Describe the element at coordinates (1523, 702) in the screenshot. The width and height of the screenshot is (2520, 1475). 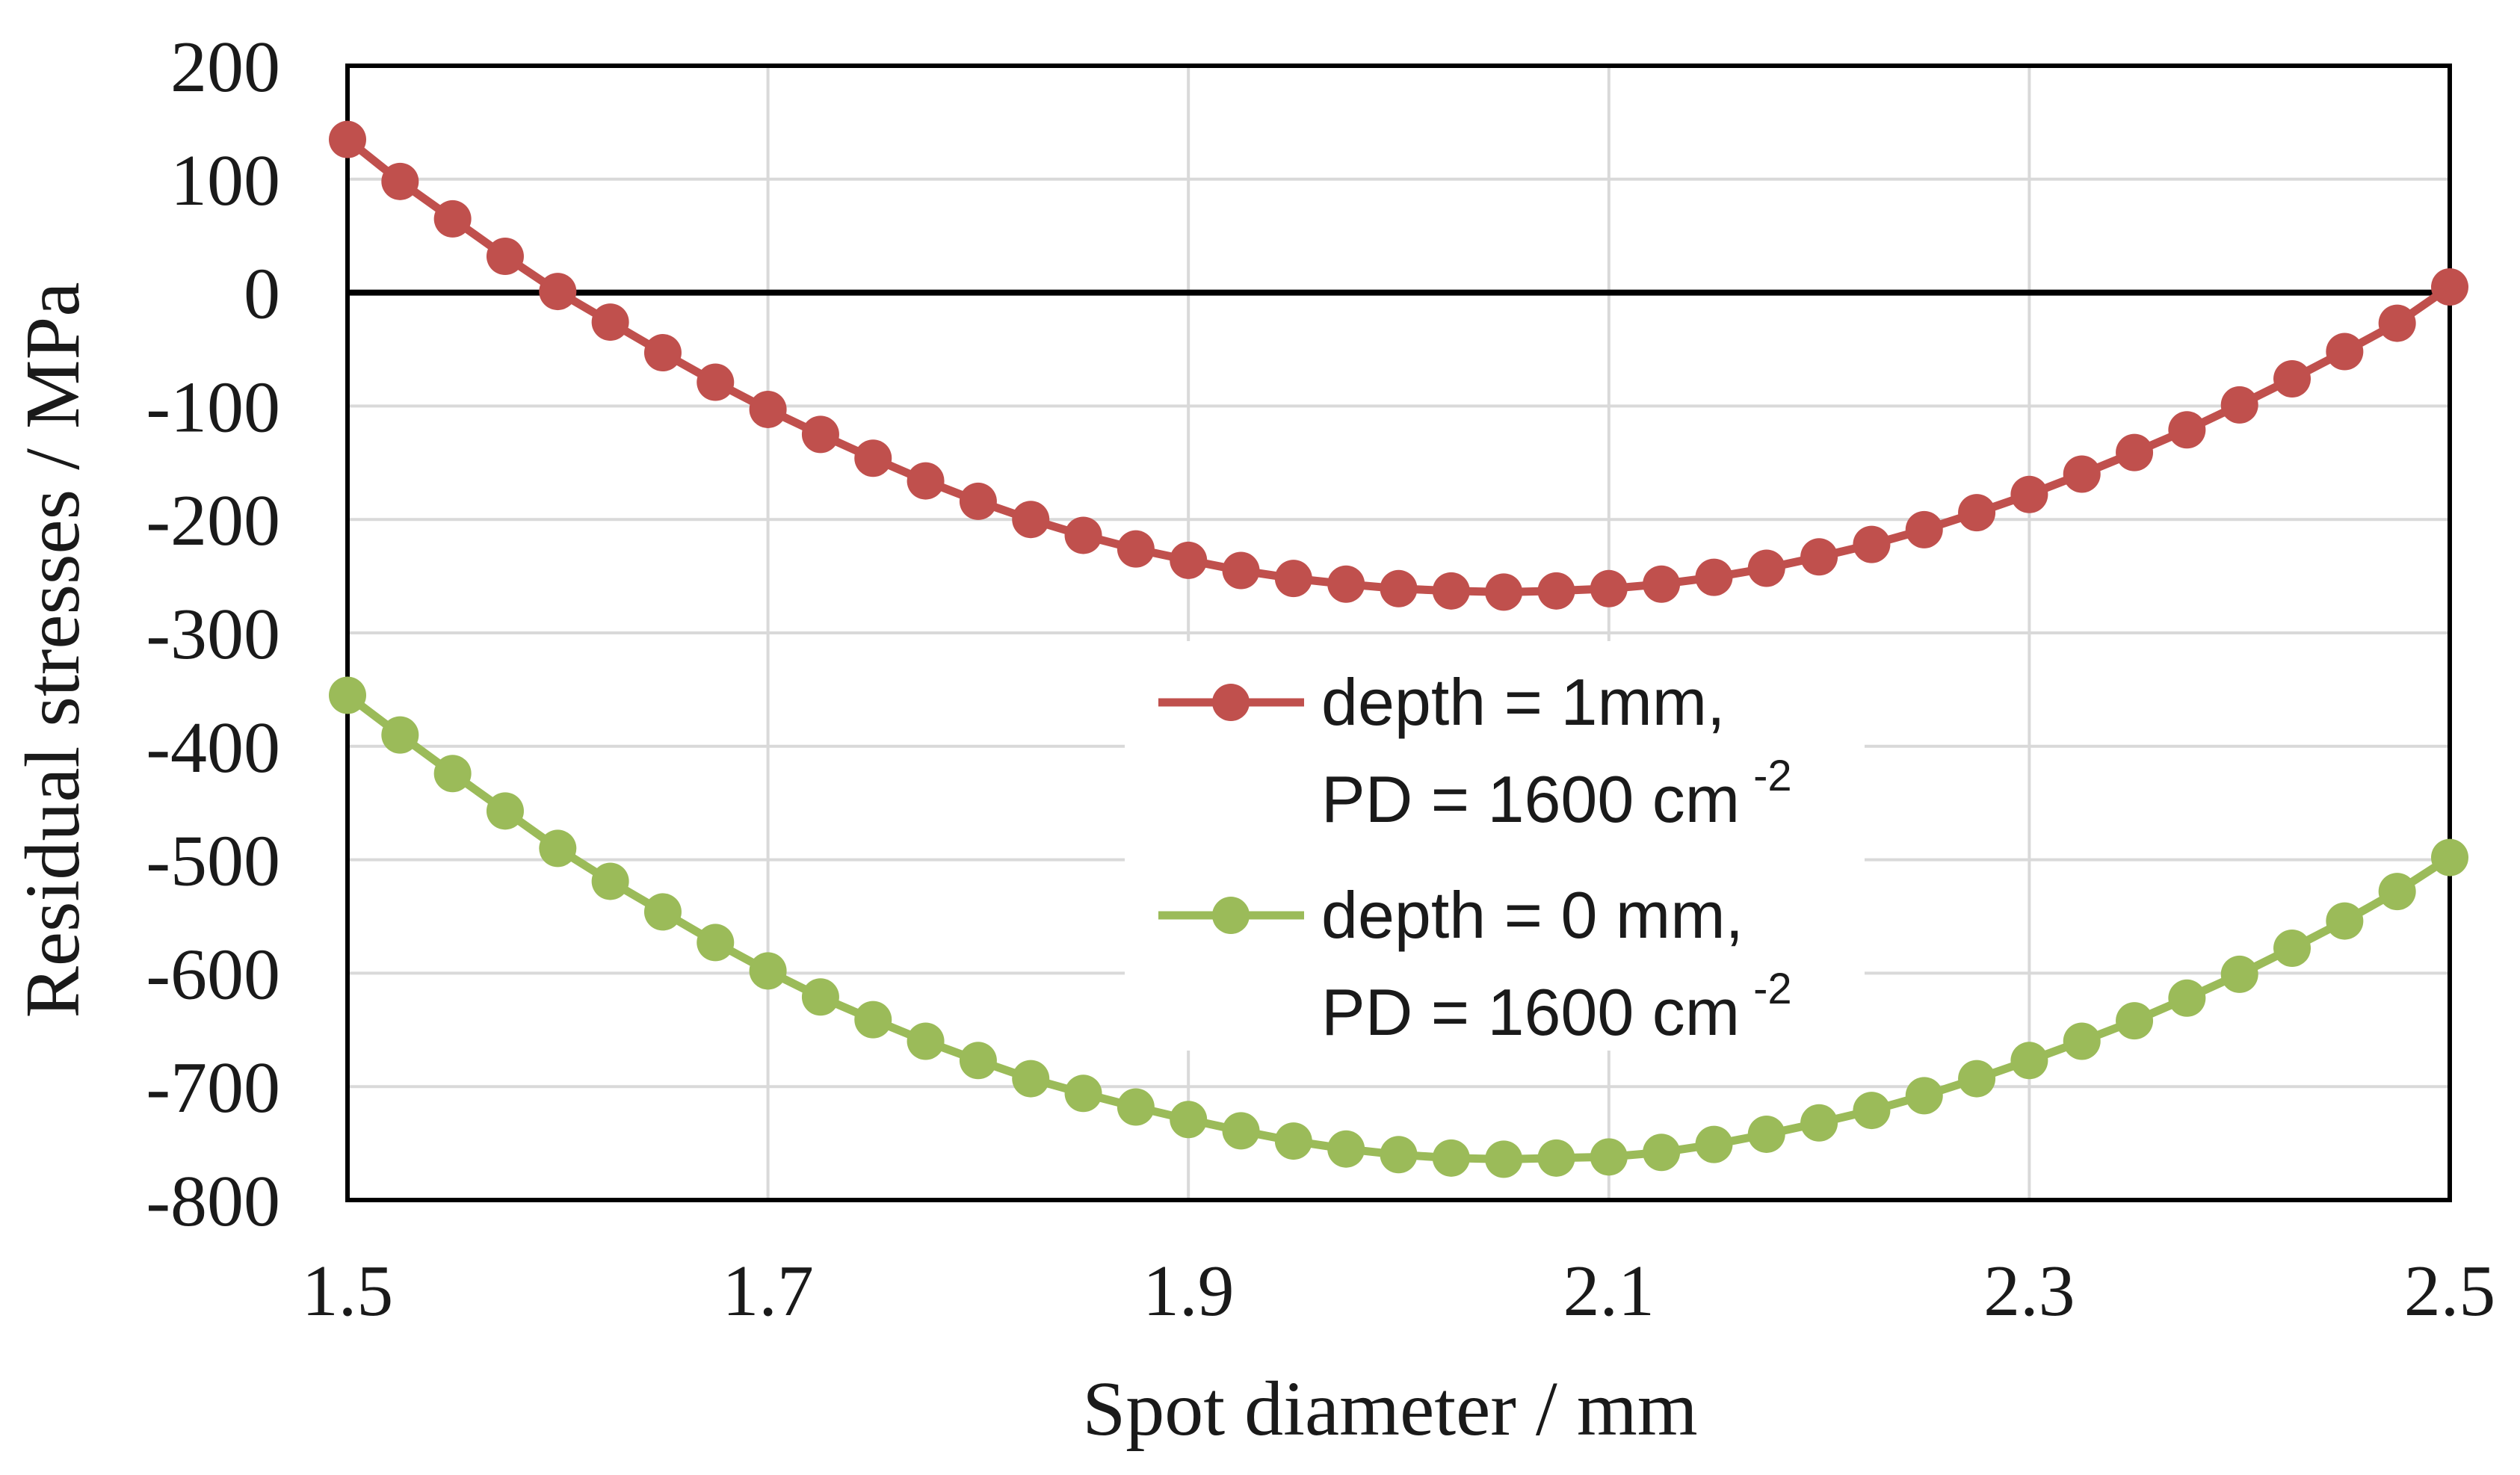
I see `legend-label-depth-1mm-line1: depth = 1mm,` at that location.